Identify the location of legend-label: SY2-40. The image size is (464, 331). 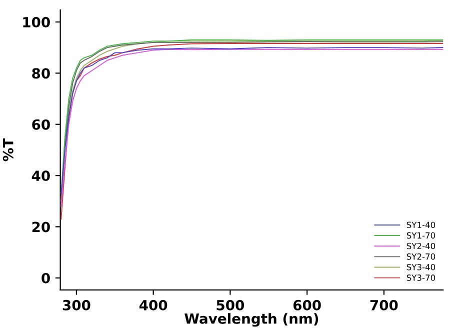
(421, 246).